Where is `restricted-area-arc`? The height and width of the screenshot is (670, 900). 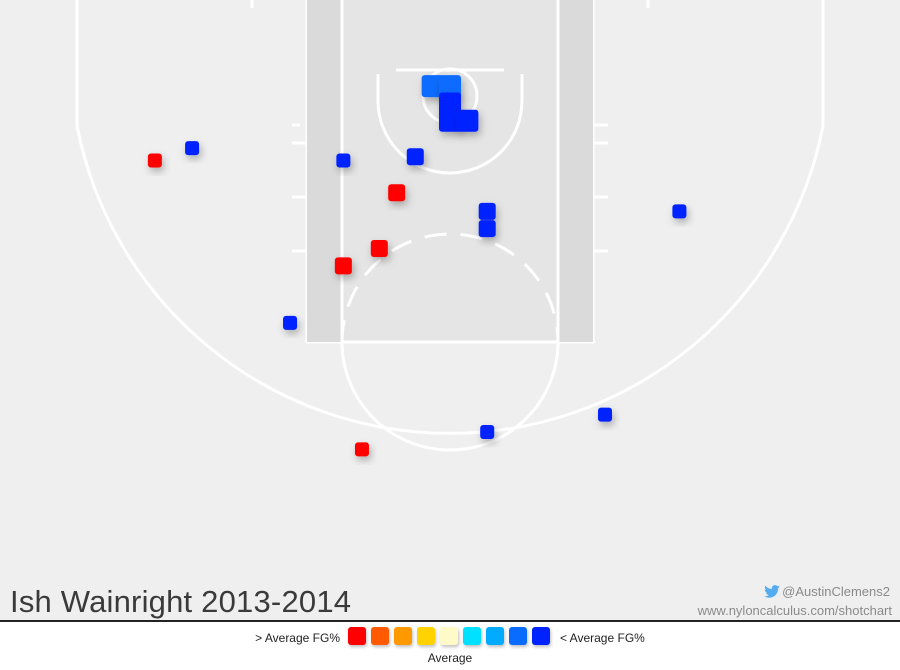 restricted-area-arc is located at coordinates (450, 124).